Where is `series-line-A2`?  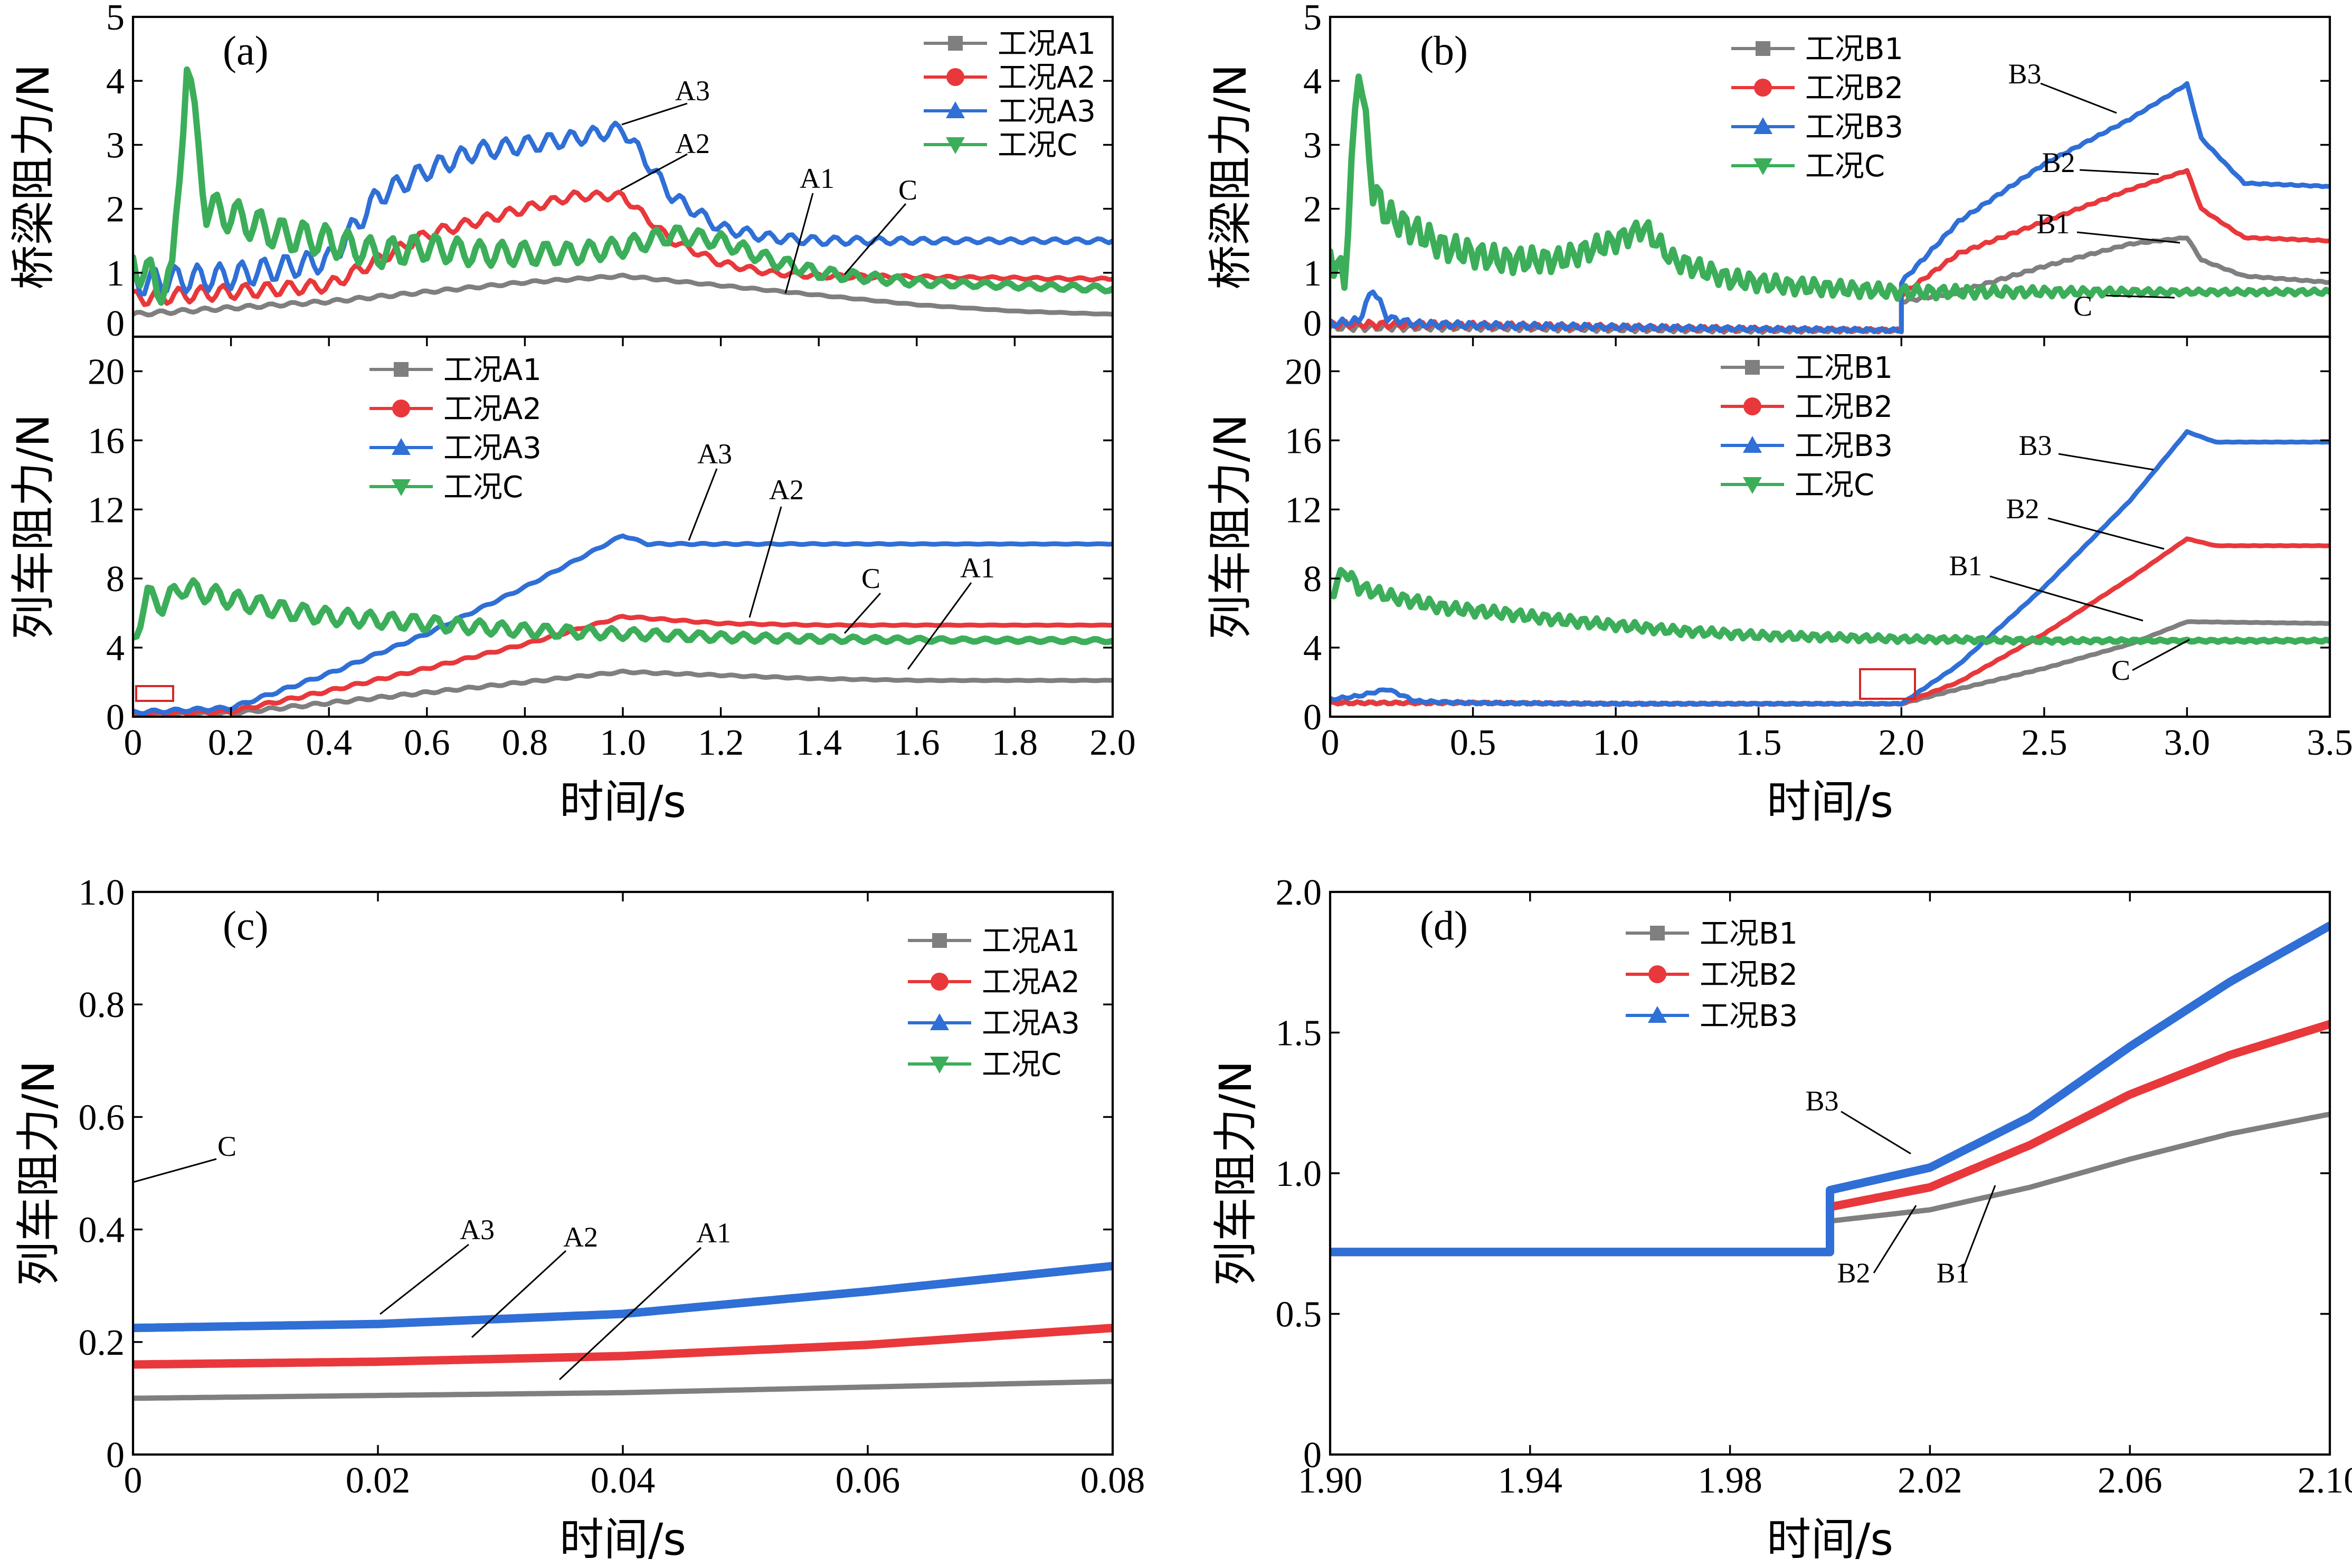 series-line-A2 is located at coordinates (623, 1346).